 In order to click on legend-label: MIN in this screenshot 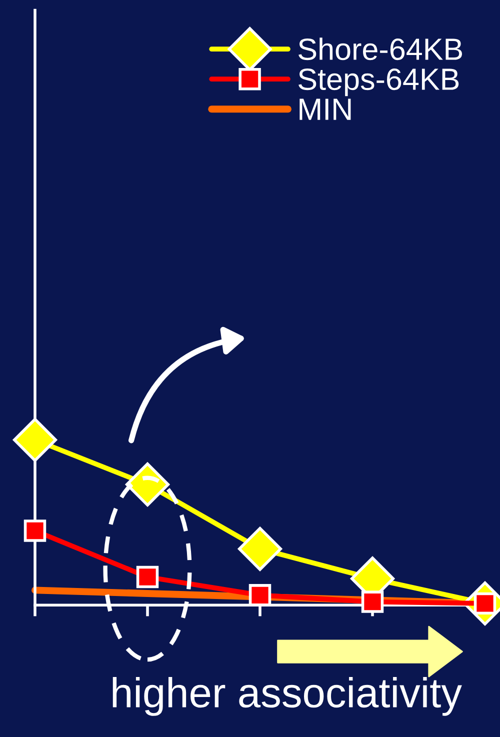, I will do `click(325, 109)`.